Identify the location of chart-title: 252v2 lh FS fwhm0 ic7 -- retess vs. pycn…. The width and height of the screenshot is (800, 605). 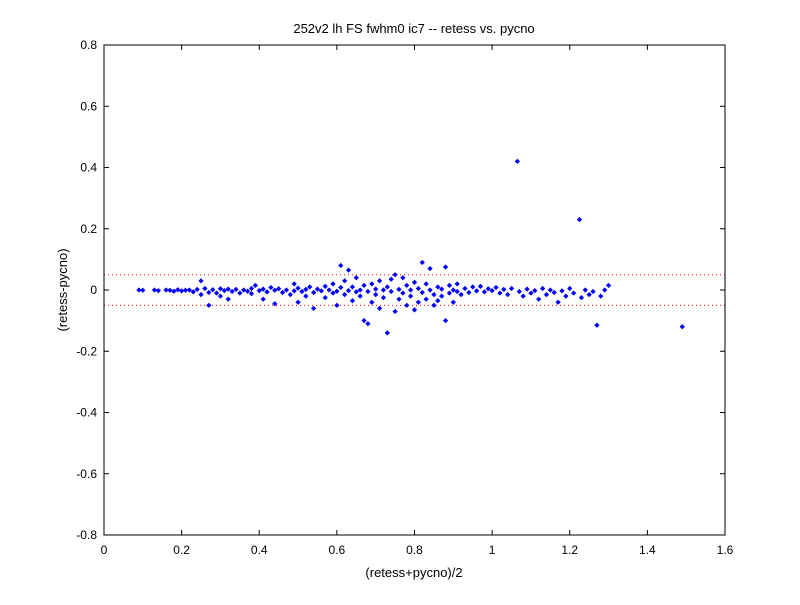
(413, 28).